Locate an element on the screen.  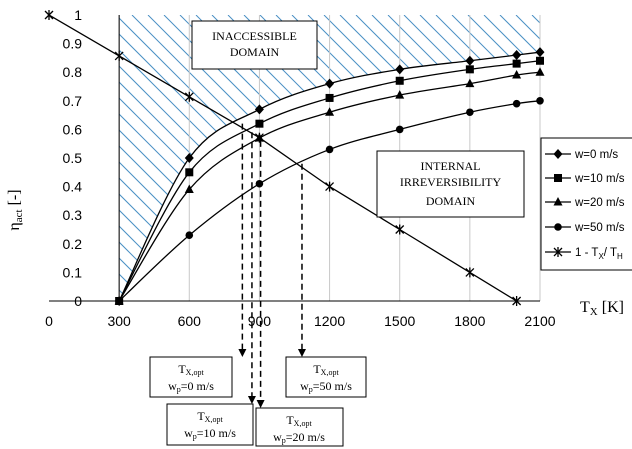
internal-line-2: IRREVERSIBILITY is located at coordinates (451, 182).